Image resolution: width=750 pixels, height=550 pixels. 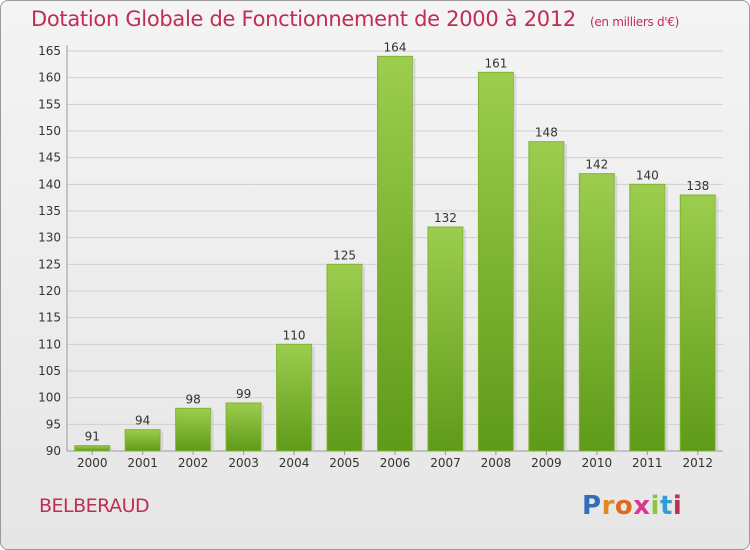 I want to click on x-tick-label: 2000, so click(x=92, y=463).